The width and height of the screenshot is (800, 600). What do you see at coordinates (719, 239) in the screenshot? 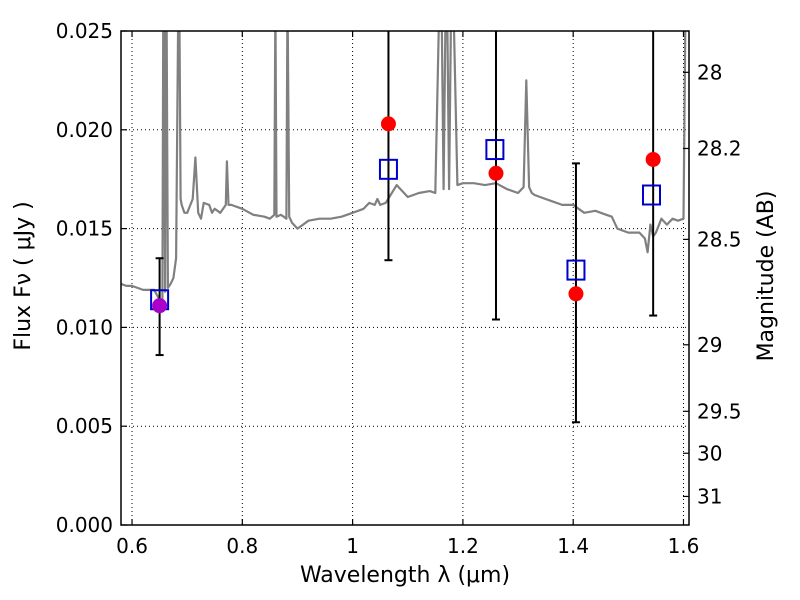
I see `right-tick-label: 28.5` at bounding box center [719, 239].